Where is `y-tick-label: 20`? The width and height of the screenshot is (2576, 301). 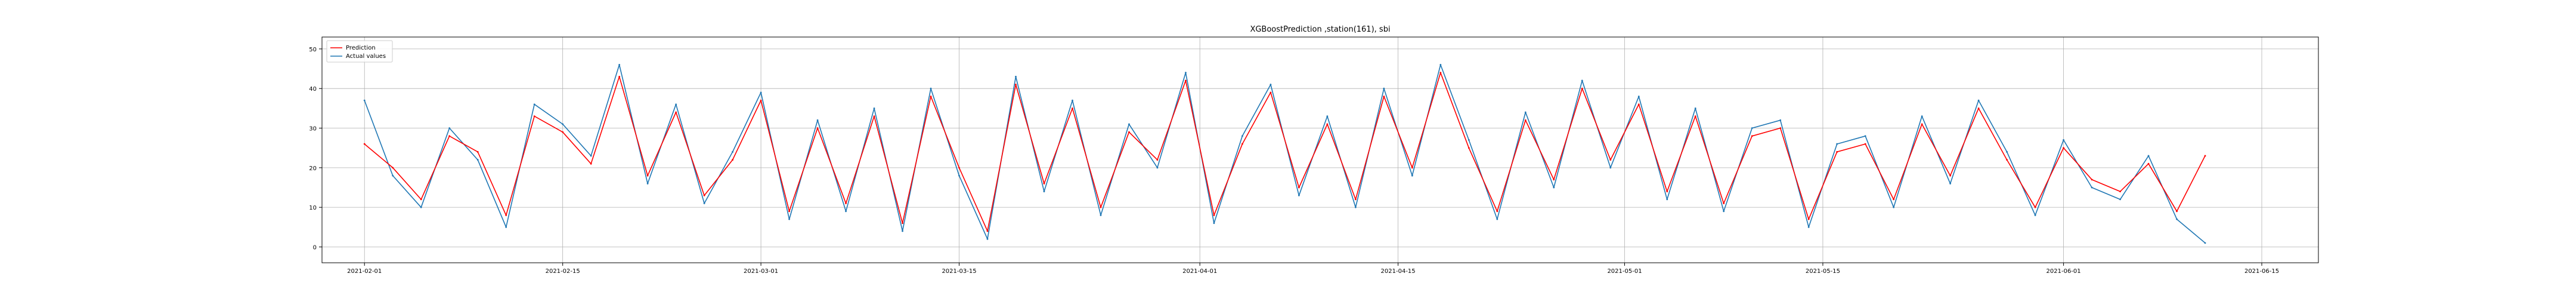
y-tick-label: 20 is located at coordinates (313, 168).